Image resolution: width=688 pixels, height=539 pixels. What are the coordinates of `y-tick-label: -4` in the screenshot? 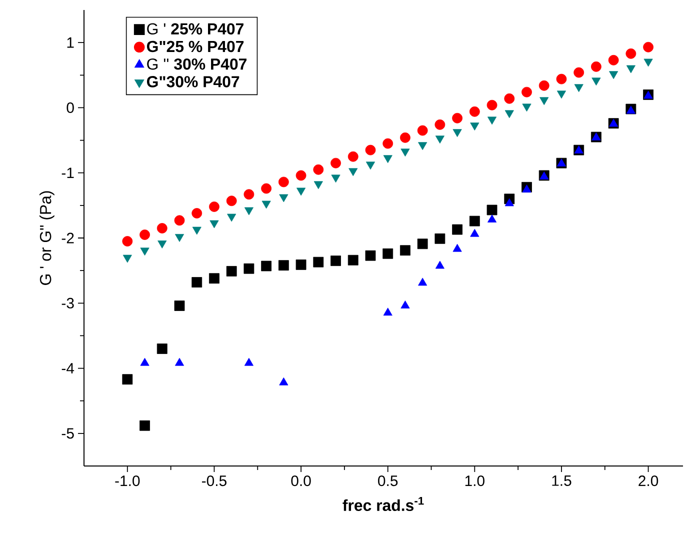 It's located at (68, 368).